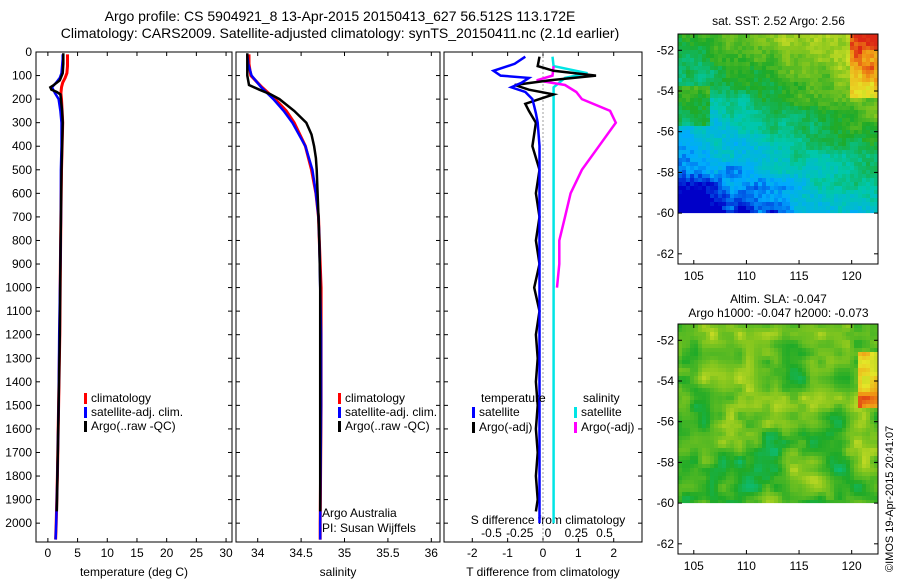  I want to click on map-lon-label: 120, so click(852, 276).